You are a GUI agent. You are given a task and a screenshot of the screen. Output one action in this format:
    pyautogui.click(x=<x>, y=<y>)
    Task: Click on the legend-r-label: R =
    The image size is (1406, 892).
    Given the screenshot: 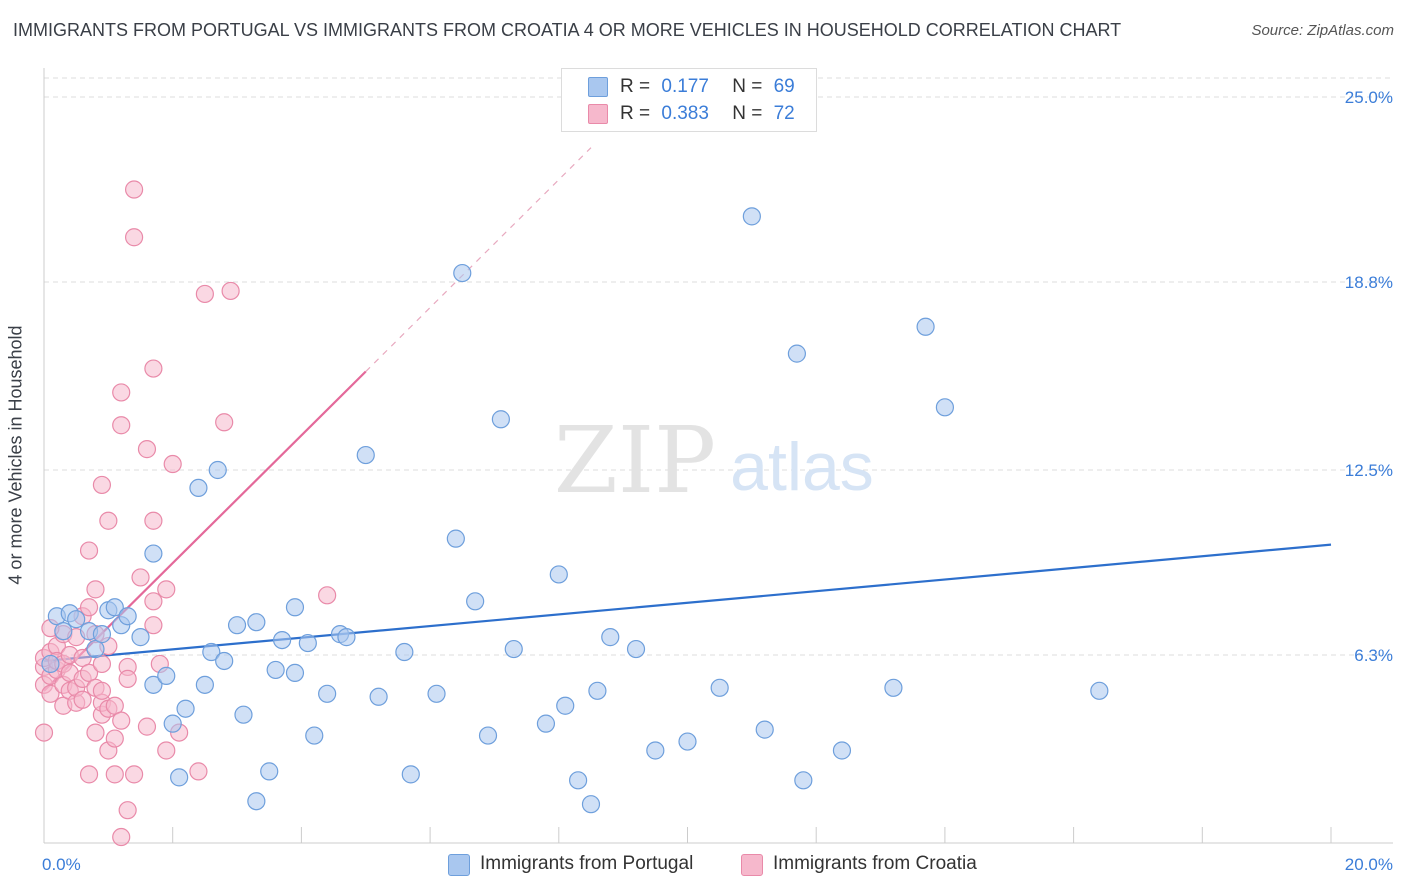 What is the action you would take?
    pyautogui.click(x=635, y=113)
    